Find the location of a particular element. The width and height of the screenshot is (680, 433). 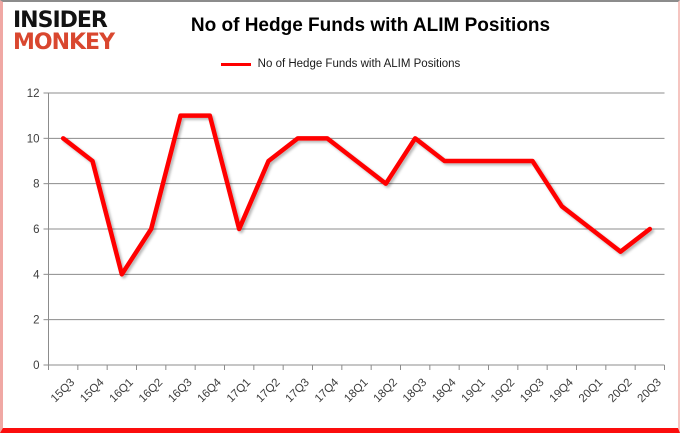

x-axis-tick-label: 19Q4 is located at coordinates (562, 390).